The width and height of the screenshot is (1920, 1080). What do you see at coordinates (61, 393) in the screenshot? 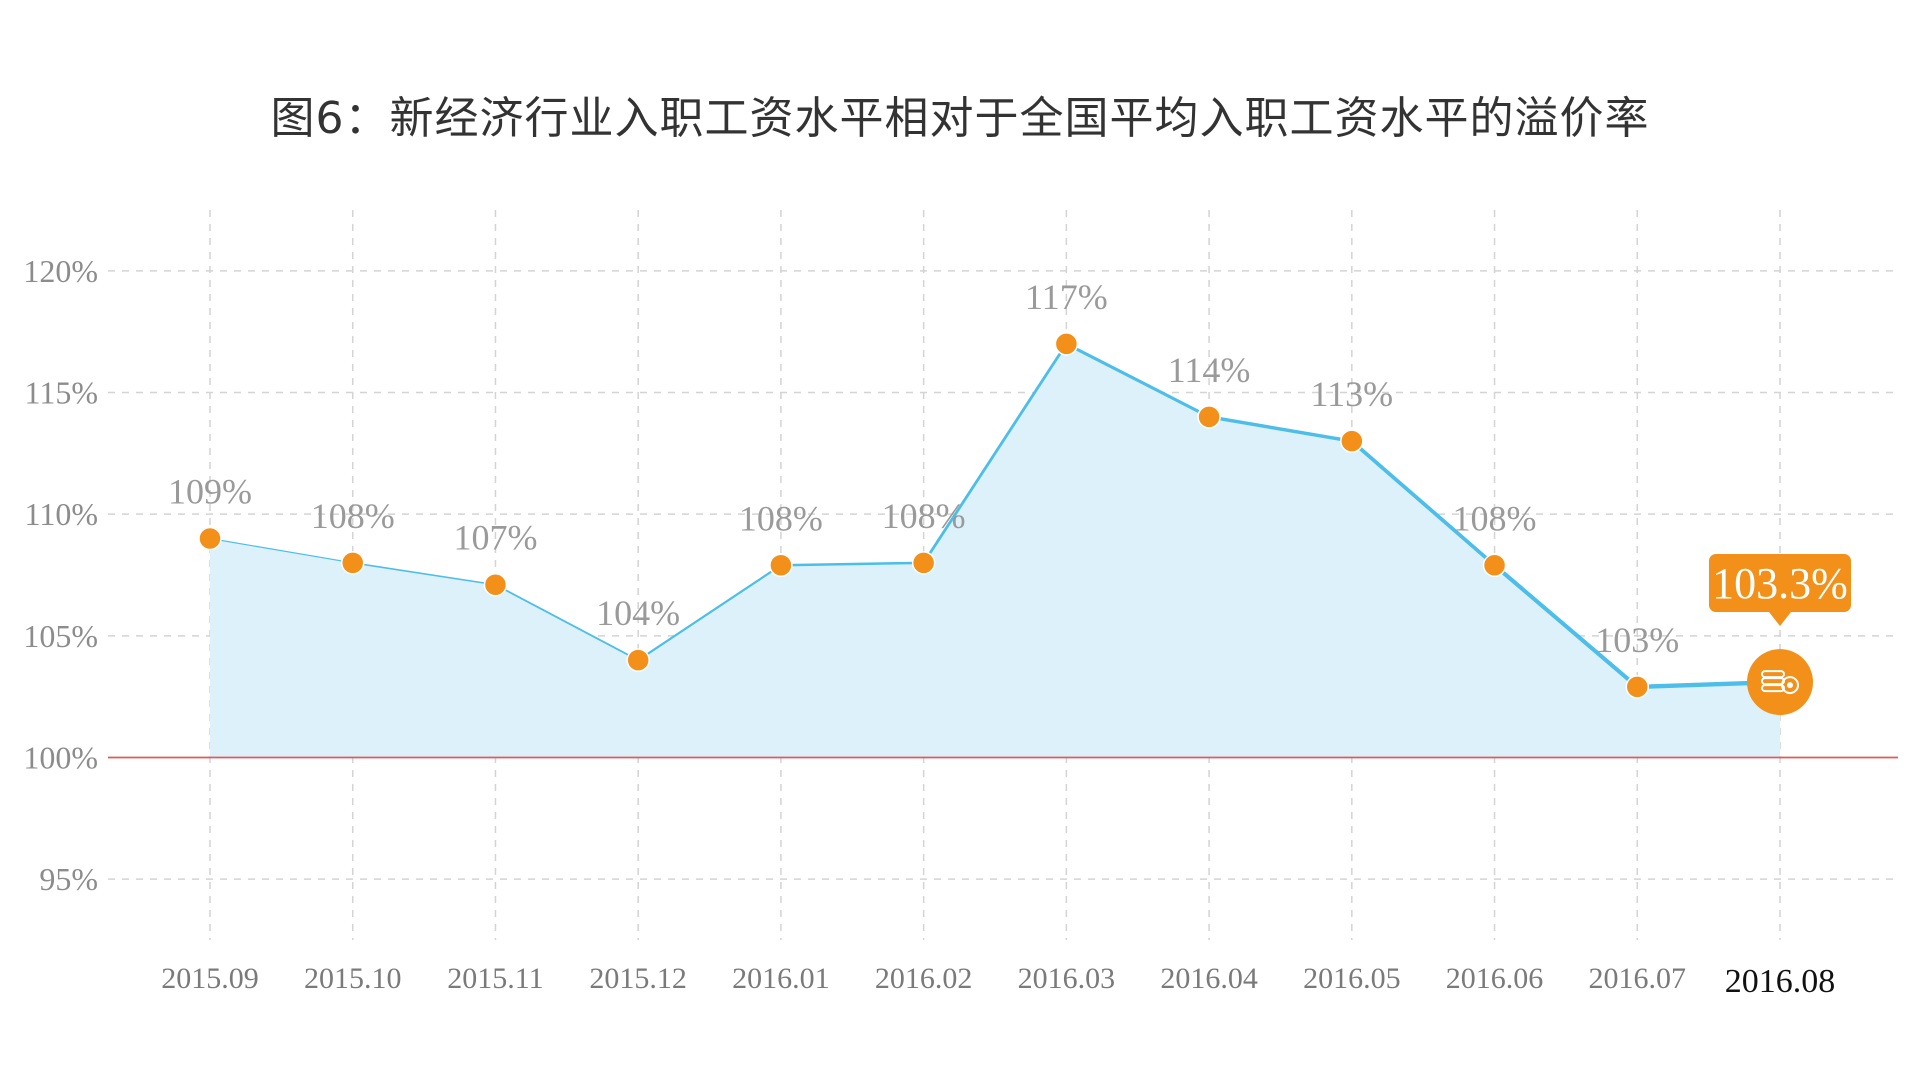
I see `y-tick-label: 115%` at bounding box center [61, 393].